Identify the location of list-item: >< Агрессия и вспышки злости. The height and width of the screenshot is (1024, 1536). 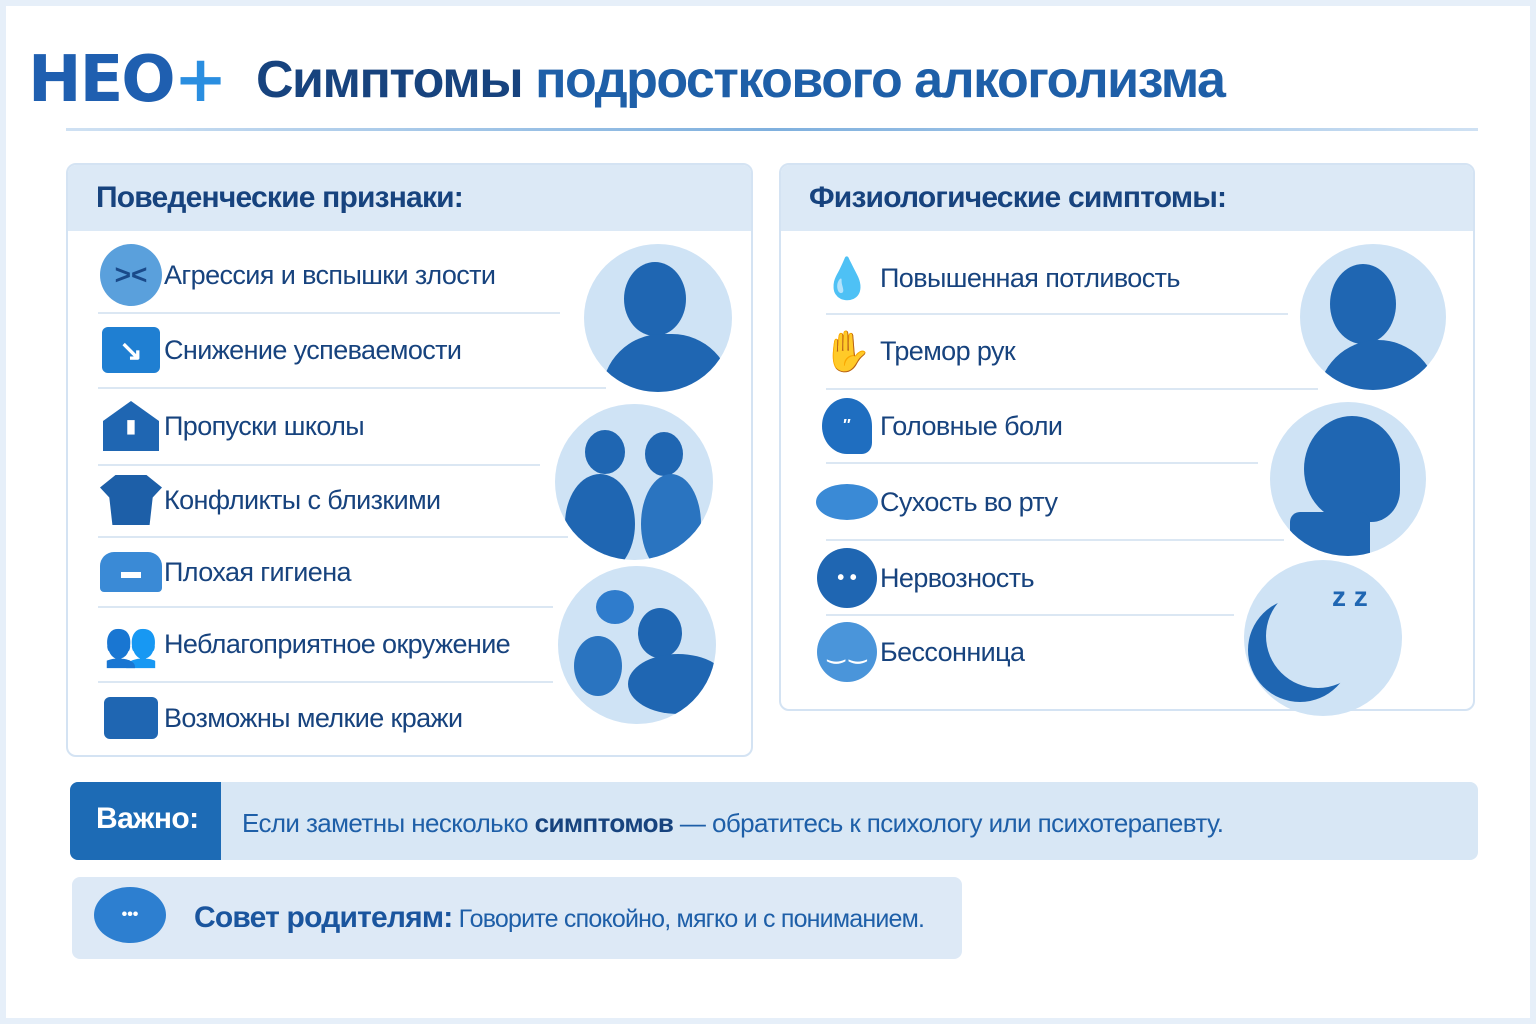
(297, 275).